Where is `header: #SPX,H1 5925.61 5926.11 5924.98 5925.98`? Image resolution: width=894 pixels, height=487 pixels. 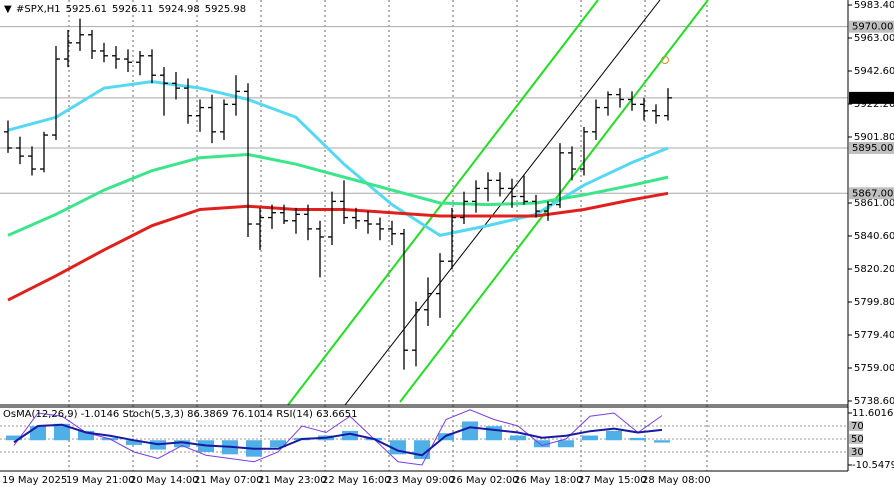 header: #SPX,H1 5925.61 5926.11 5924.98 5925.98 is located at coordinates (131, 9).